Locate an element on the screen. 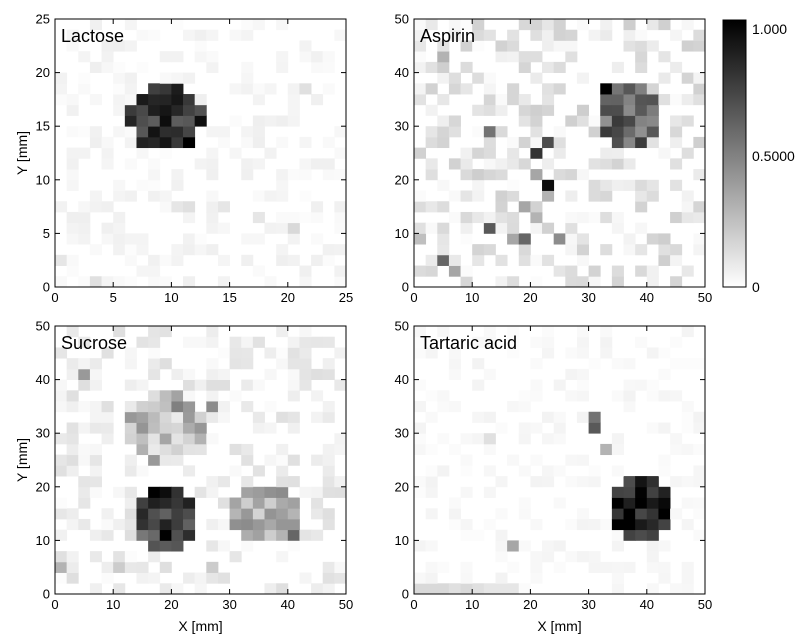  lactose-title: Lactose is located at coordinates (92, 36).